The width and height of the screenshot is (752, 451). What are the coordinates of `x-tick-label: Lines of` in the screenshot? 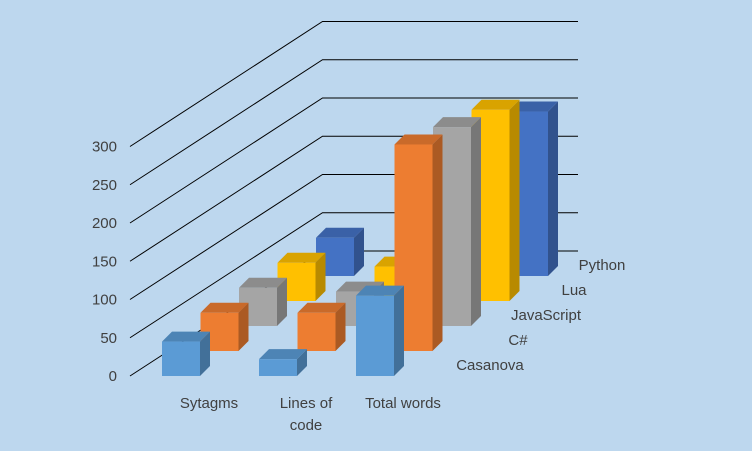 It's located at (306, 403).